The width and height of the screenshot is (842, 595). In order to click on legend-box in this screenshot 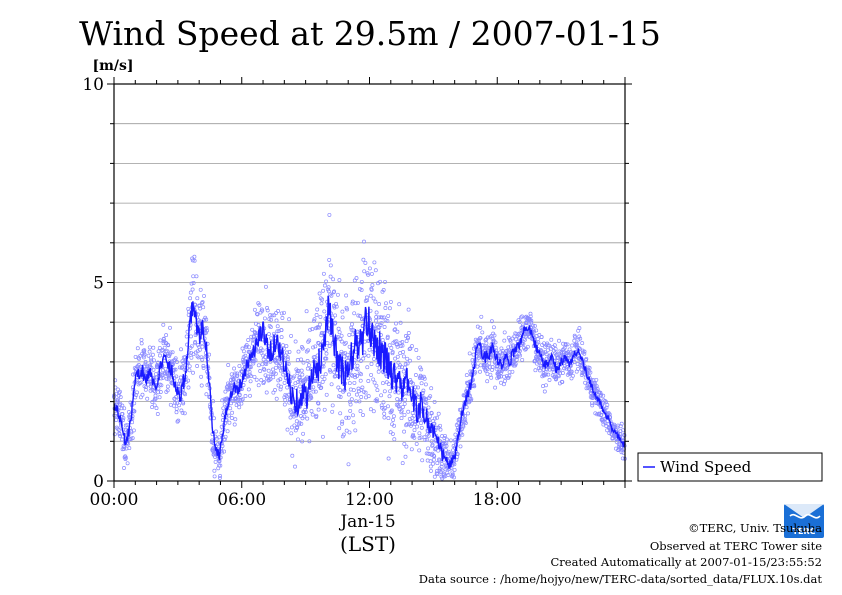, I will do `click(730, 467)`.